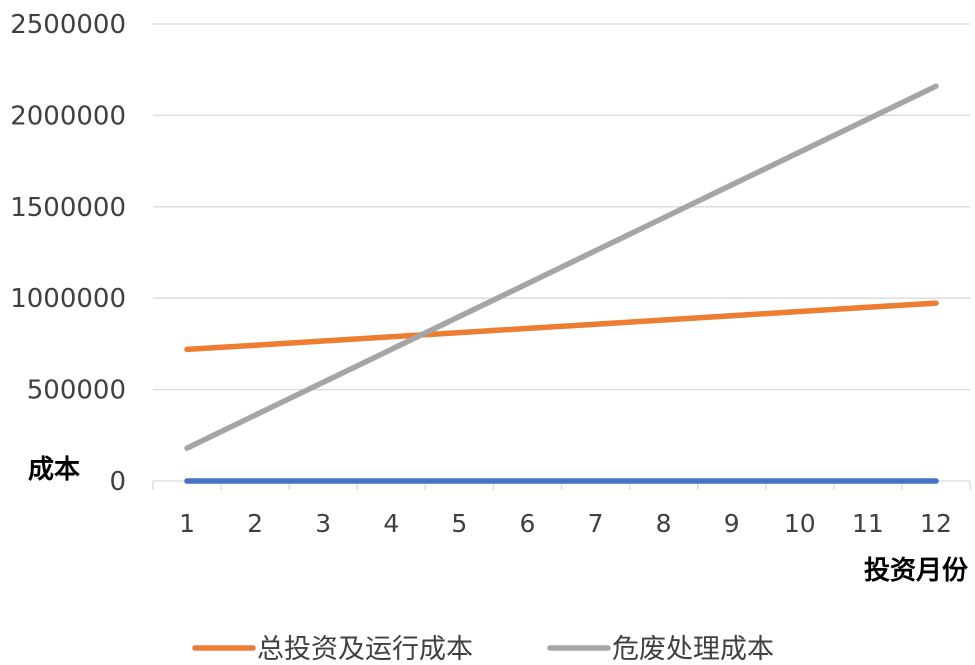 The width and height of the screenshot is (975, 665). What do you see at coordinates (365, 649) in the screenshot?
I see `legend-label: 总投资及运行成本` at bounding box center [365, 649].